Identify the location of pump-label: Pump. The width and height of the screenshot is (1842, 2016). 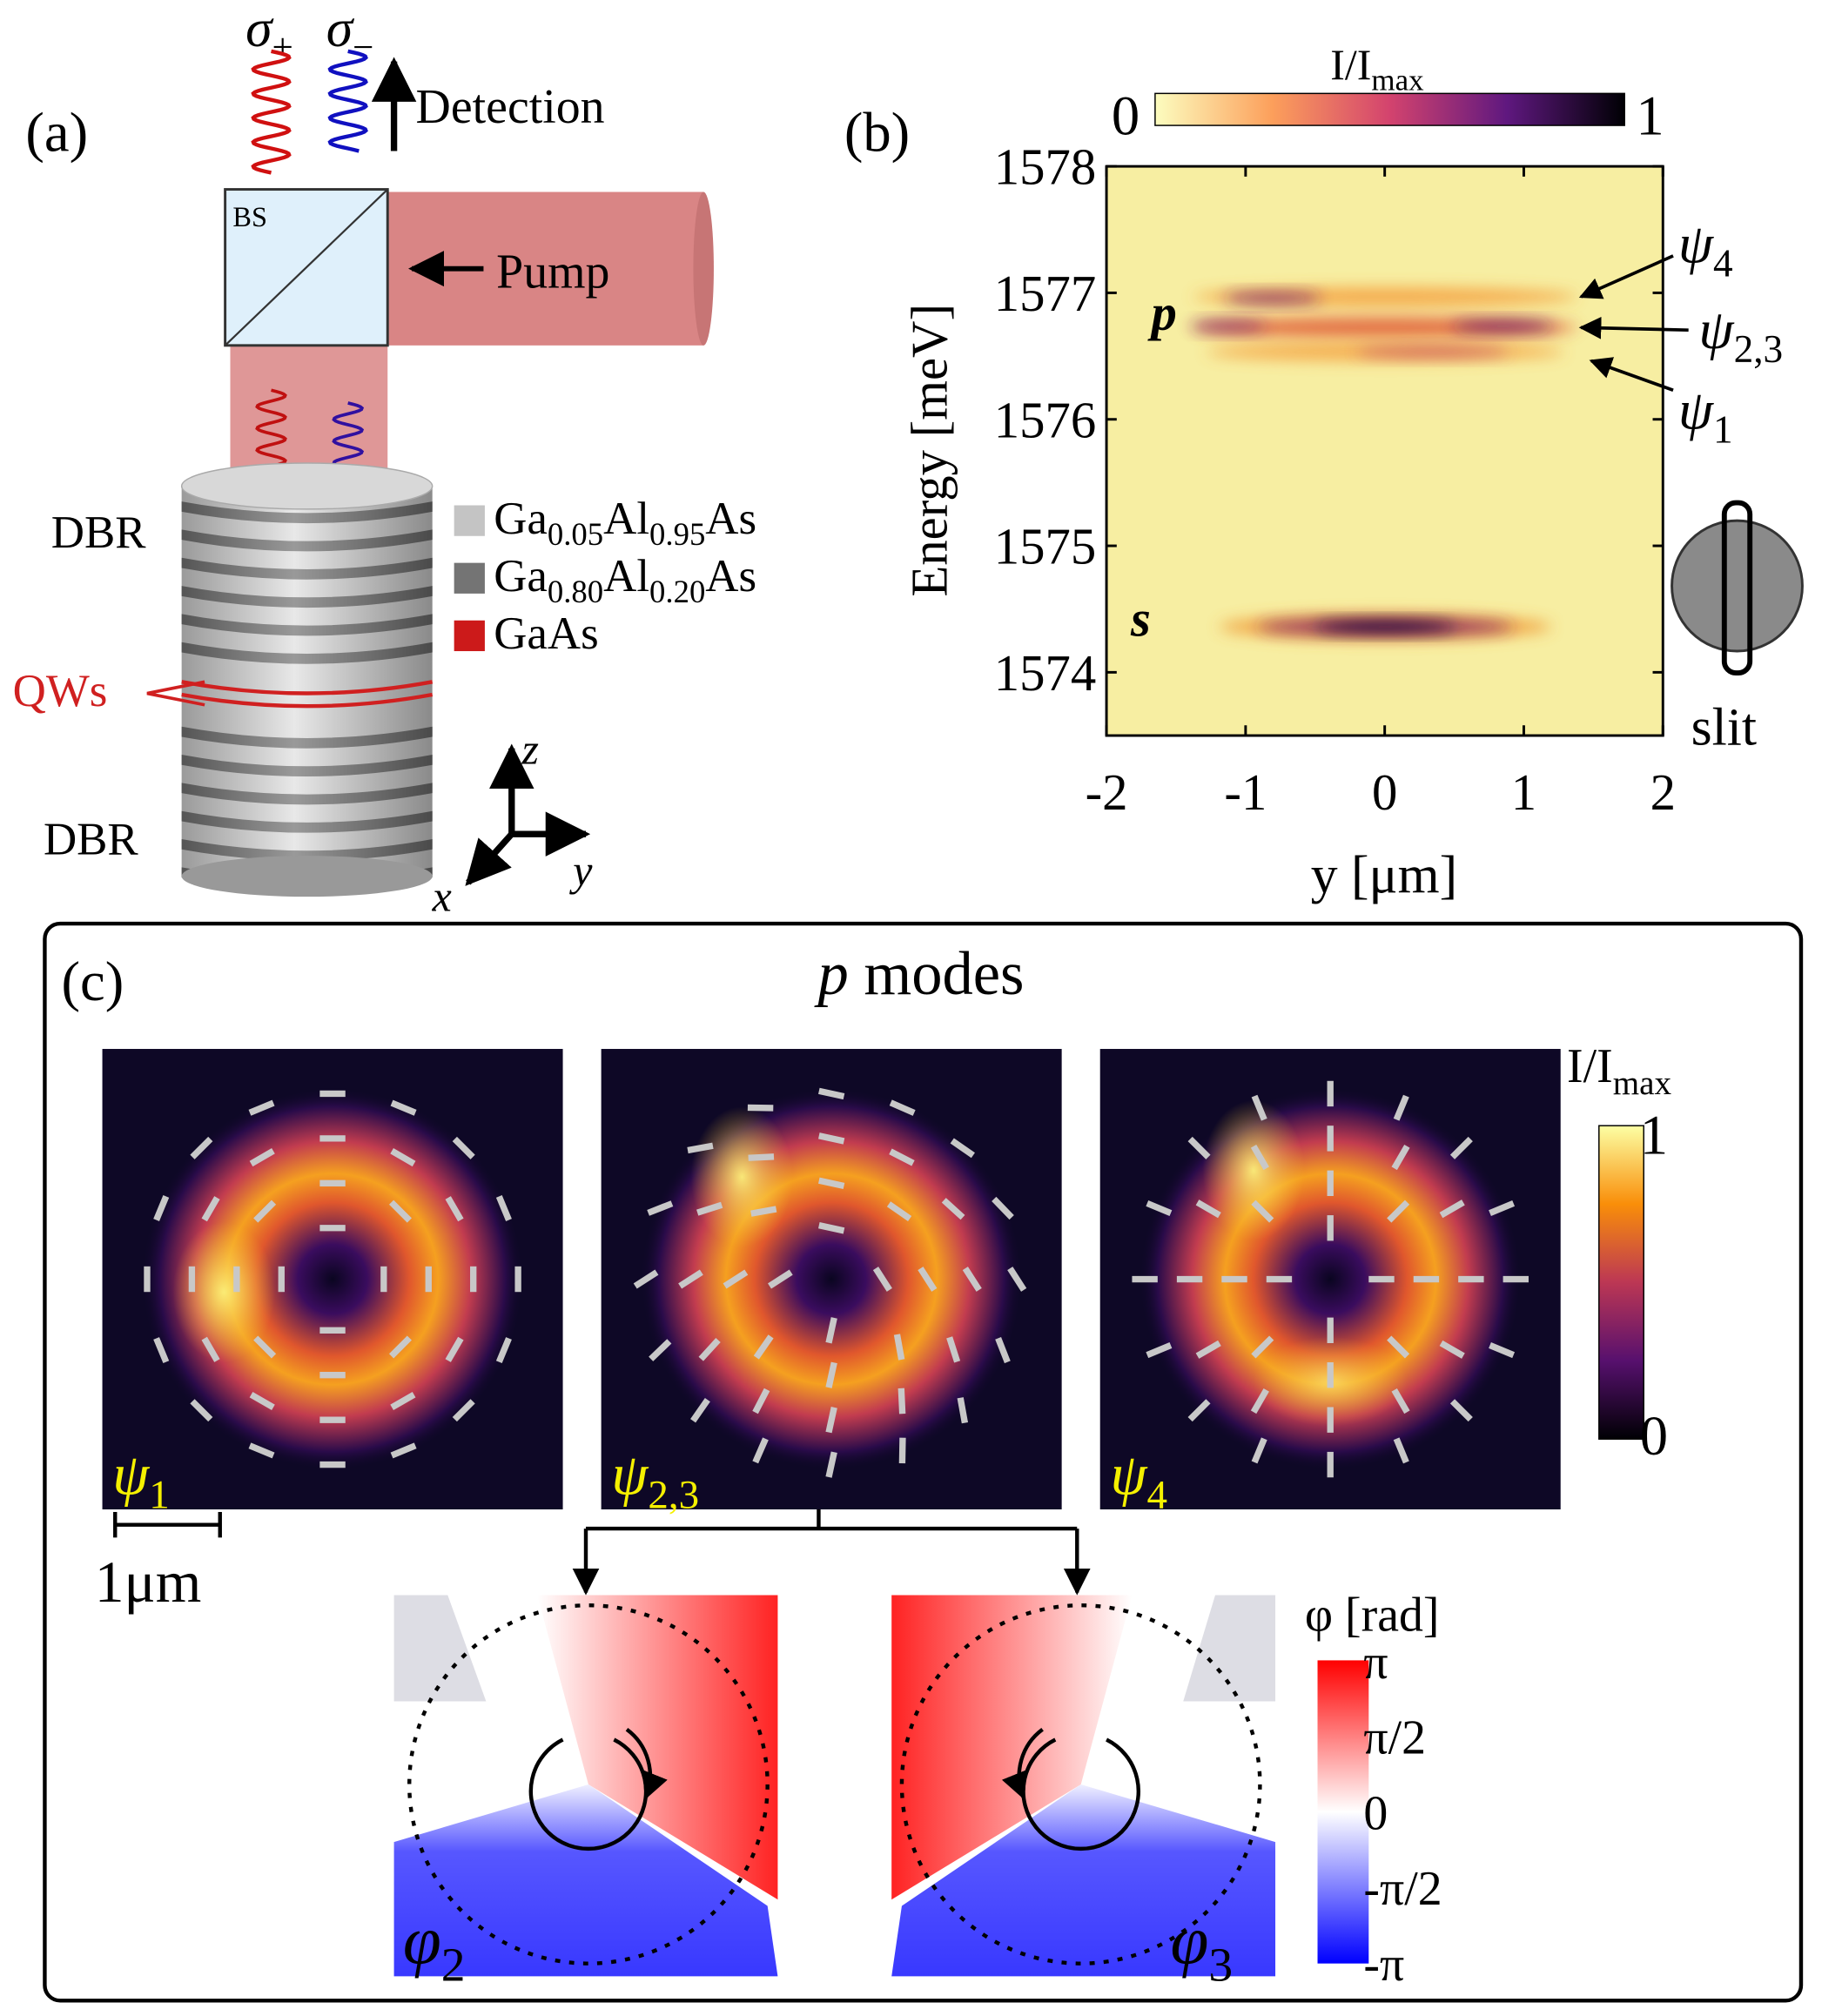
(552, 272).